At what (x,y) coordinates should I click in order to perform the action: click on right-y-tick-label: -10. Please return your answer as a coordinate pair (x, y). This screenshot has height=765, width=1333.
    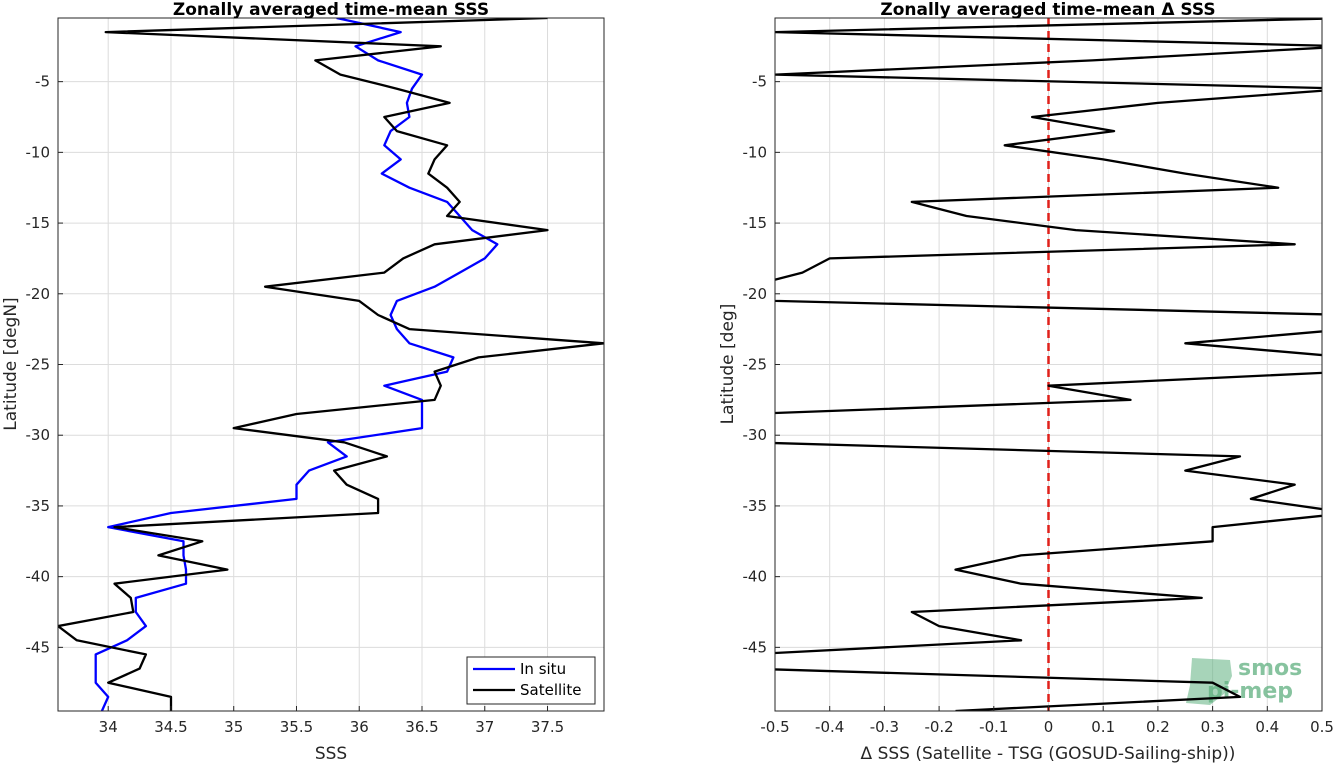
    Looking at the image, I should click on (755, 152).